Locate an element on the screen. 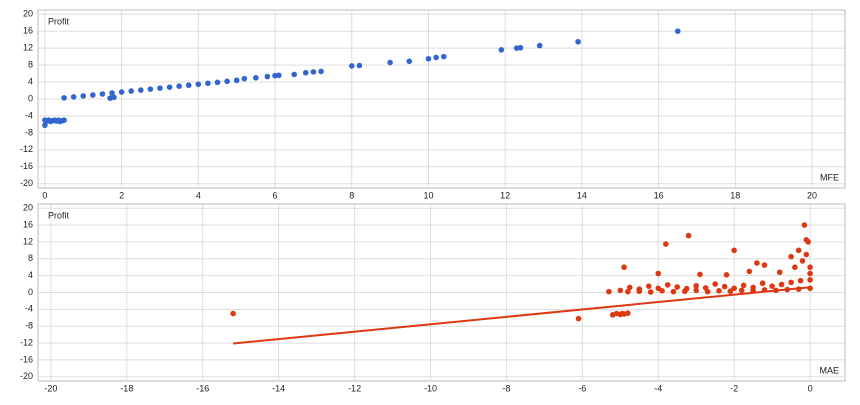  y-tick-label: -20 is located at coordinates (26, 183).